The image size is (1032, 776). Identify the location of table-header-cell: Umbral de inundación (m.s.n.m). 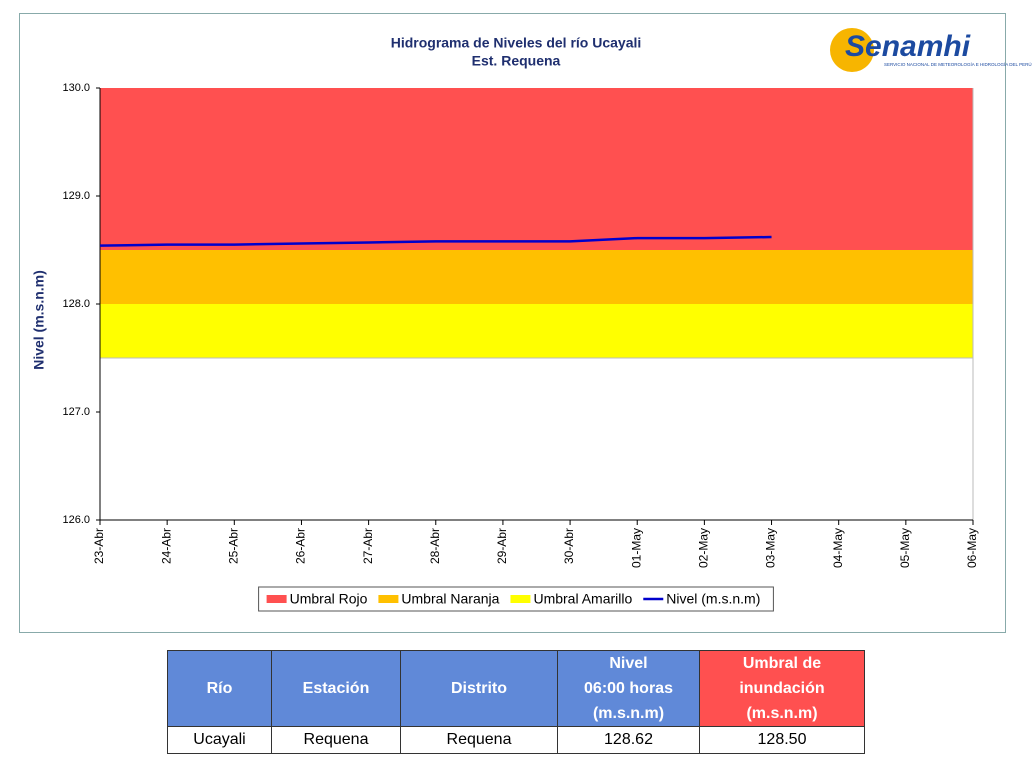
(782, 688).